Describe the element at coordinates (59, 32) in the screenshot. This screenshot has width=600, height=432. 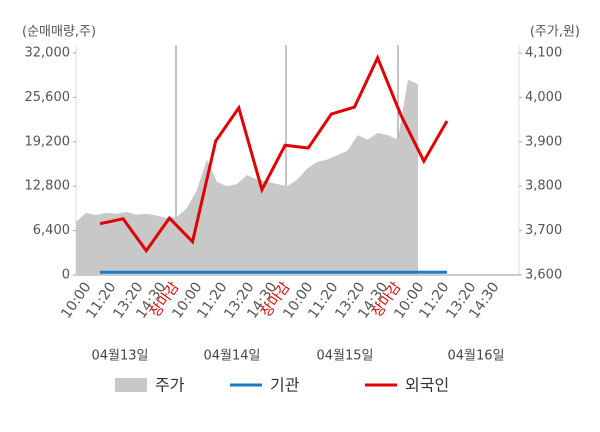
I see `y-unit-label: (순매매량,주)` at that location.